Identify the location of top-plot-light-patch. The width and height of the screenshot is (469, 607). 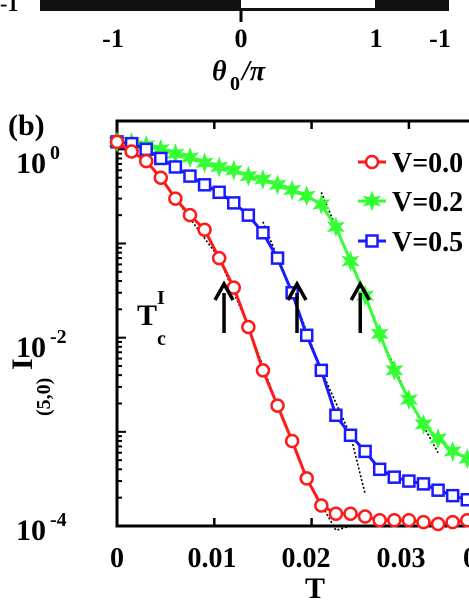
(308, 4).